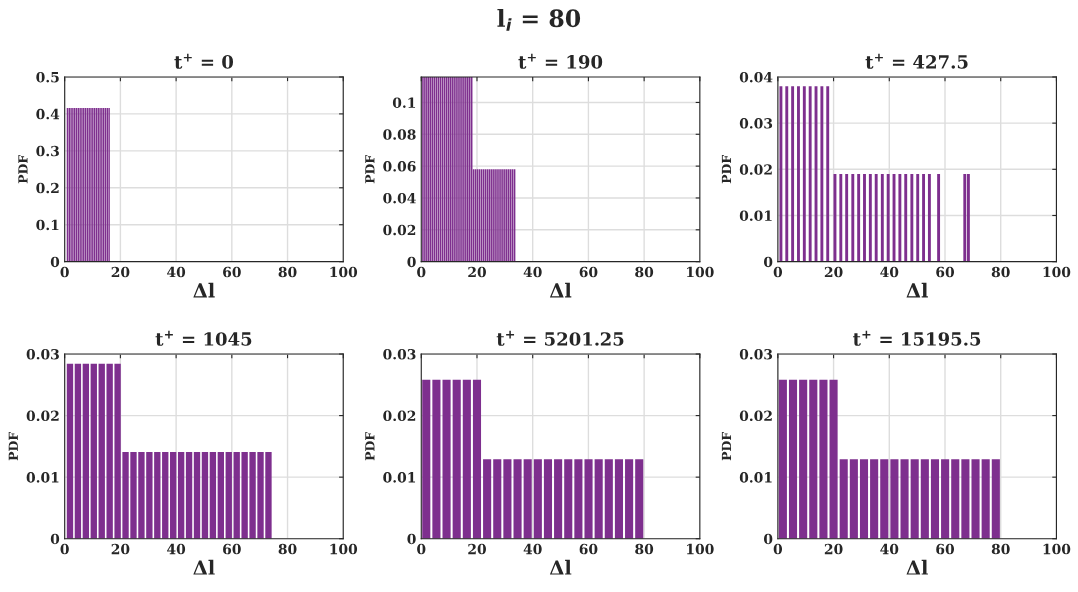 The image size is (1078, 592). I want to click on chart-title: t$^{+}$ = 5201.25, so click(560, 338).